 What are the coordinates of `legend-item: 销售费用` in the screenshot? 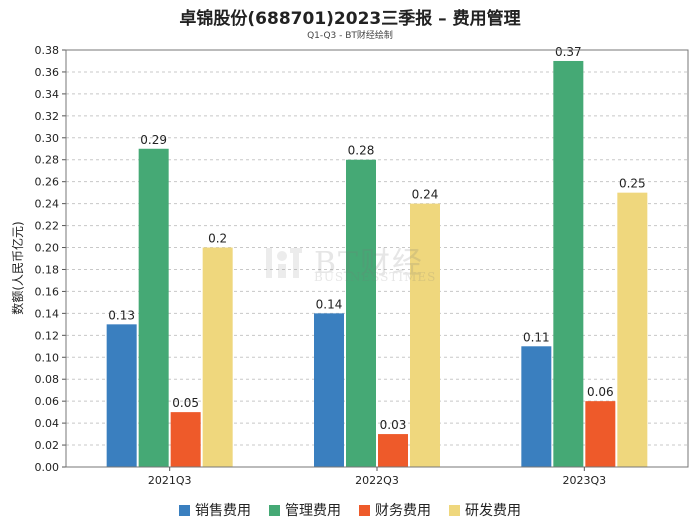 It's located at (215, 510).